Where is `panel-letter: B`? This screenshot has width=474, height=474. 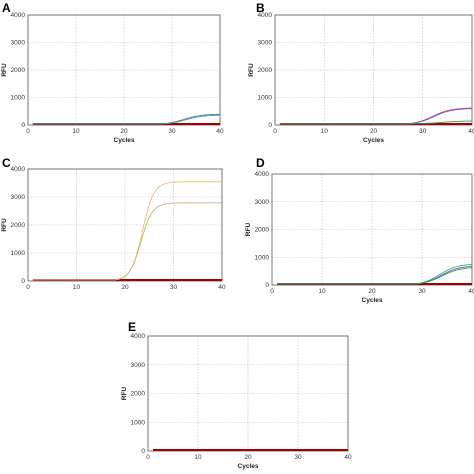
panel-letter: B is located at coordinates (260, 8).